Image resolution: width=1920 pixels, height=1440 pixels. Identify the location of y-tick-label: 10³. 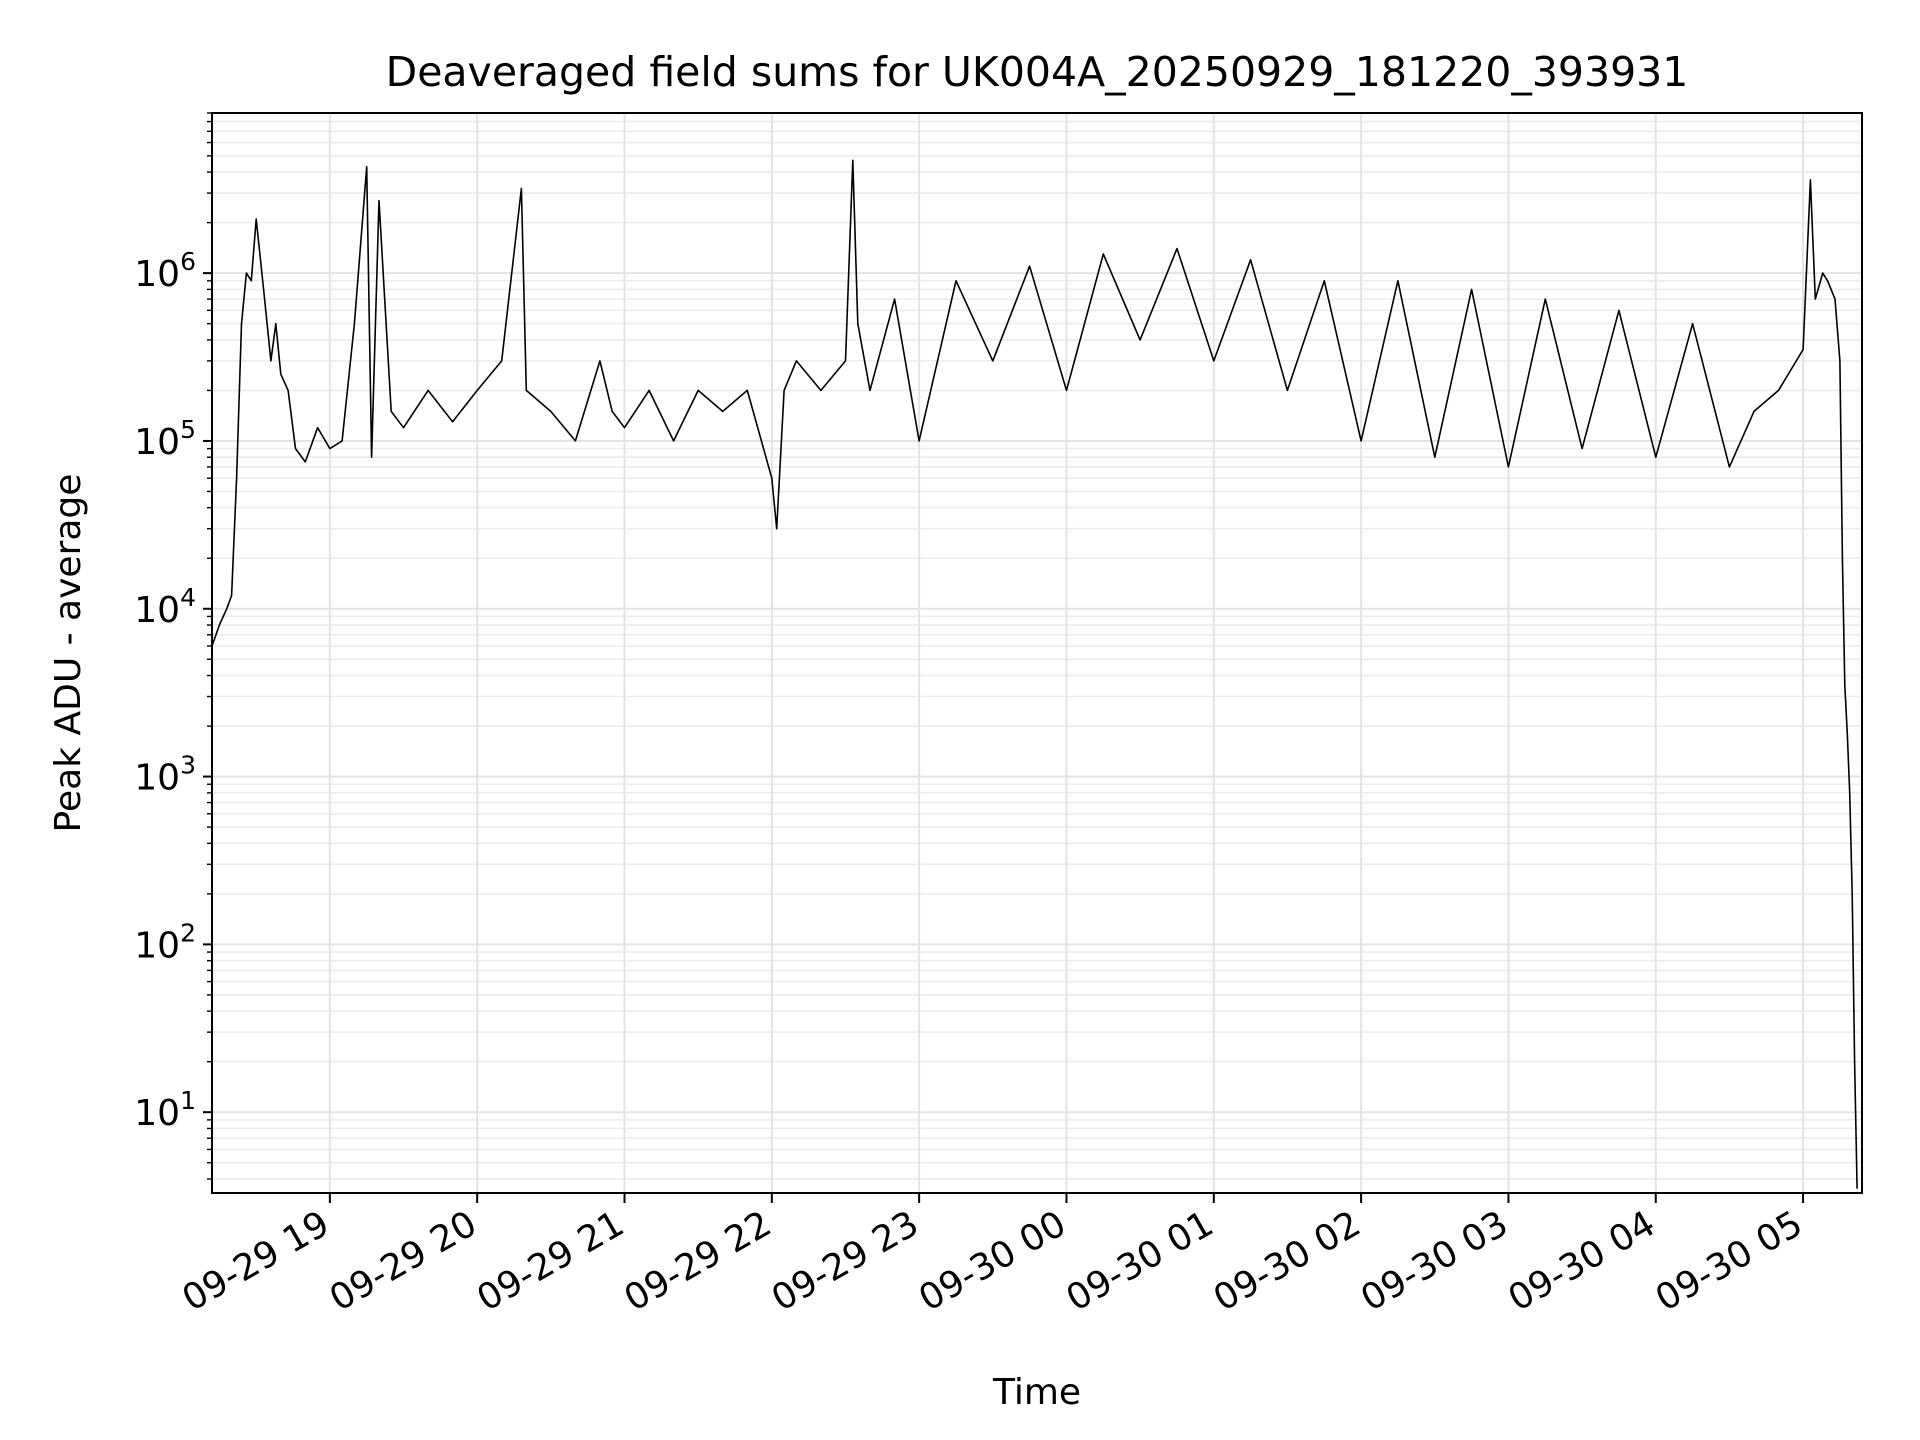
(165, 775).